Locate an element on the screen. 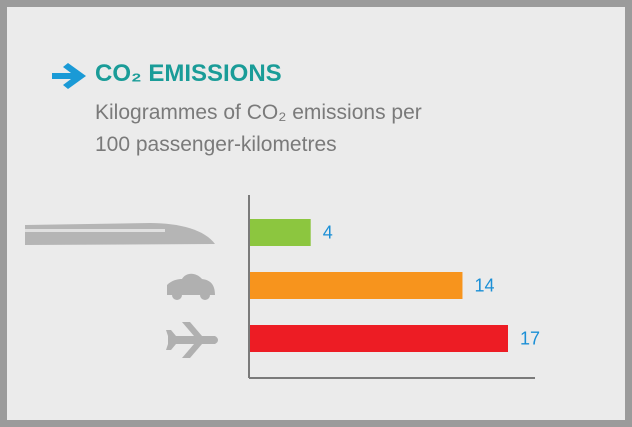  arrow-icon is located at coordinates (69, 76).